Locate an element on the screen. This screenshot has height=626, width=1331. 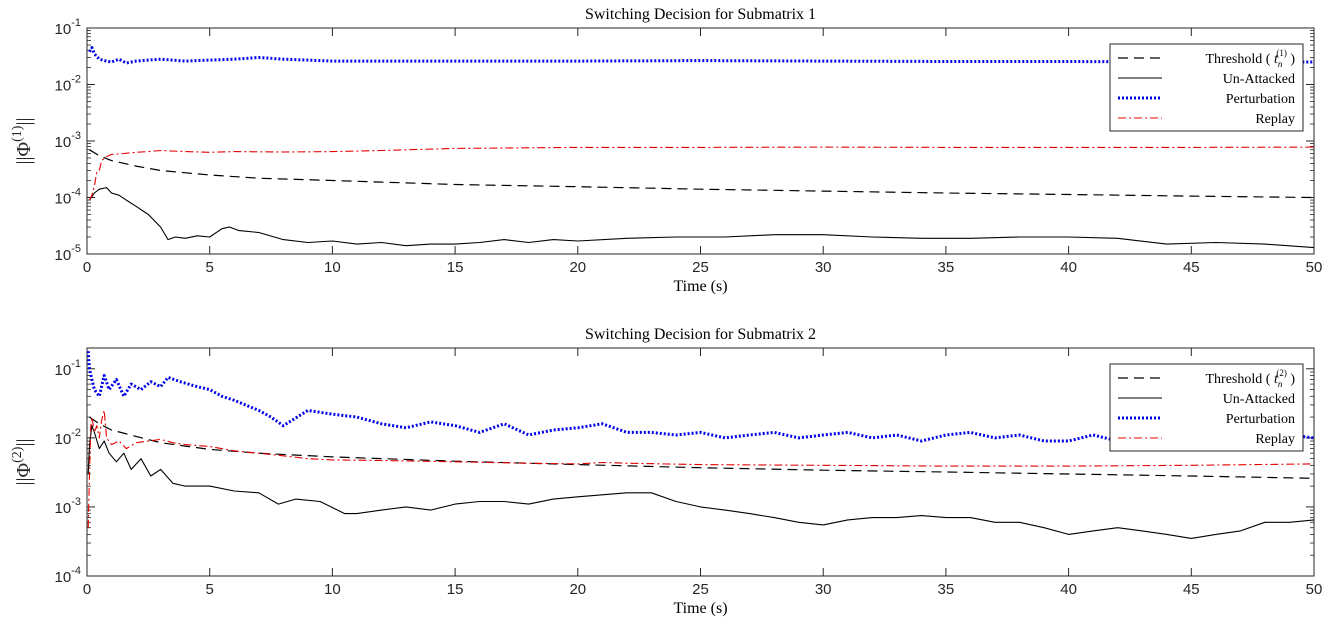
series-line-un-attacked is located at coordinates (701, 218).